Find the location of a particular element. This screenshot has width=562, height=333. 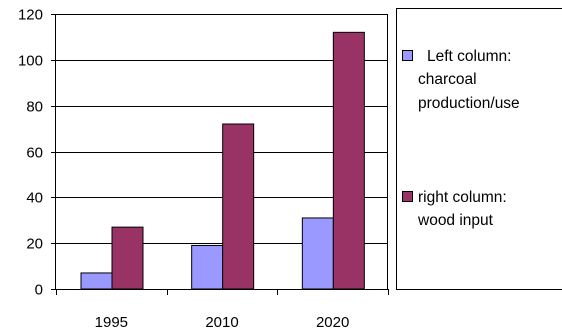

y-tick-label: 20 is located at coordinates (34, 244).